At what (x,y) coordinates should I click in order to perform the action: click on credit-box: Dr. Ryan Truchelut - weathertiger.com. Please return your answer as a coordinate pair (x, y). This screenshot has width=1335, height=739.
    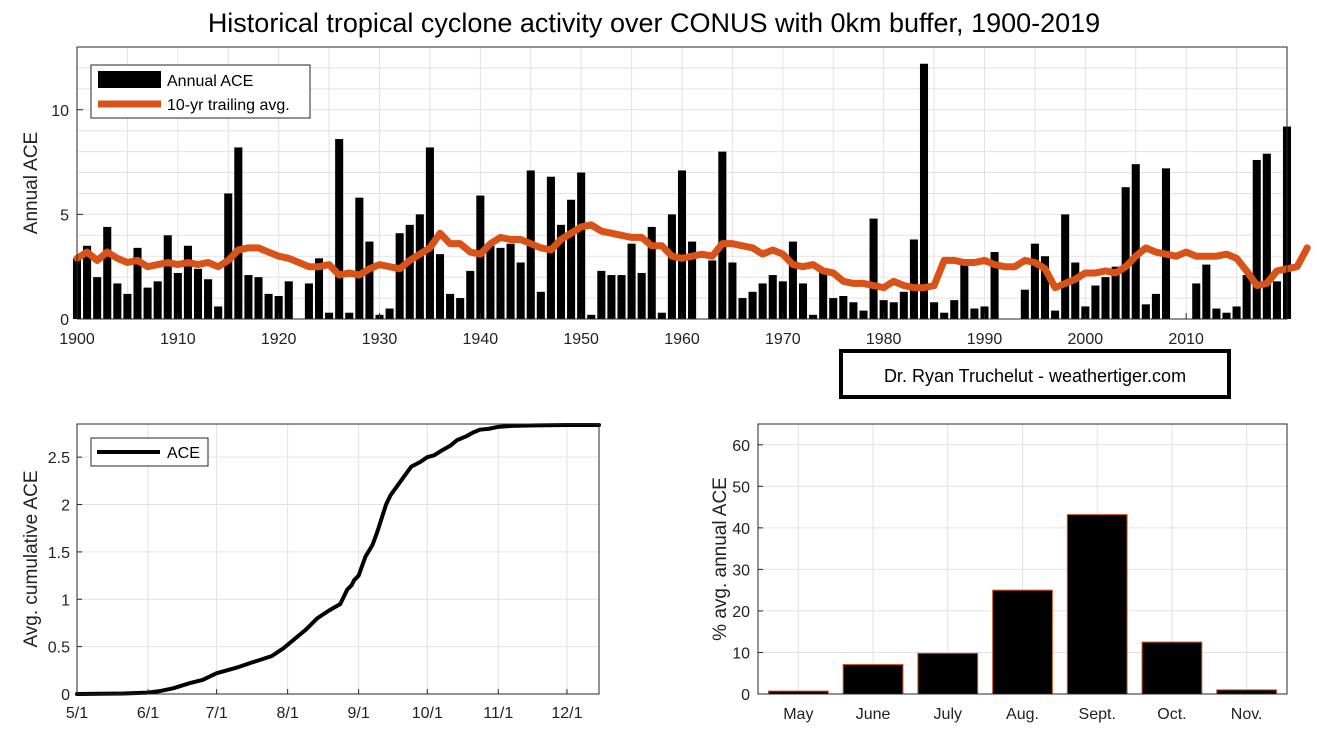
    Looking at the image, I should click on (1035, 374).